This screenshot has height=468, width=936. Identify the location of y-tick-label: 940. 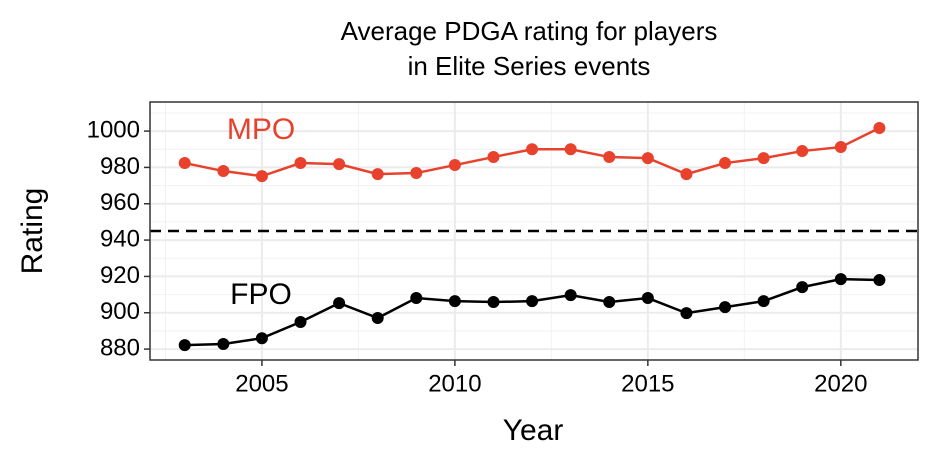
(120, 238).